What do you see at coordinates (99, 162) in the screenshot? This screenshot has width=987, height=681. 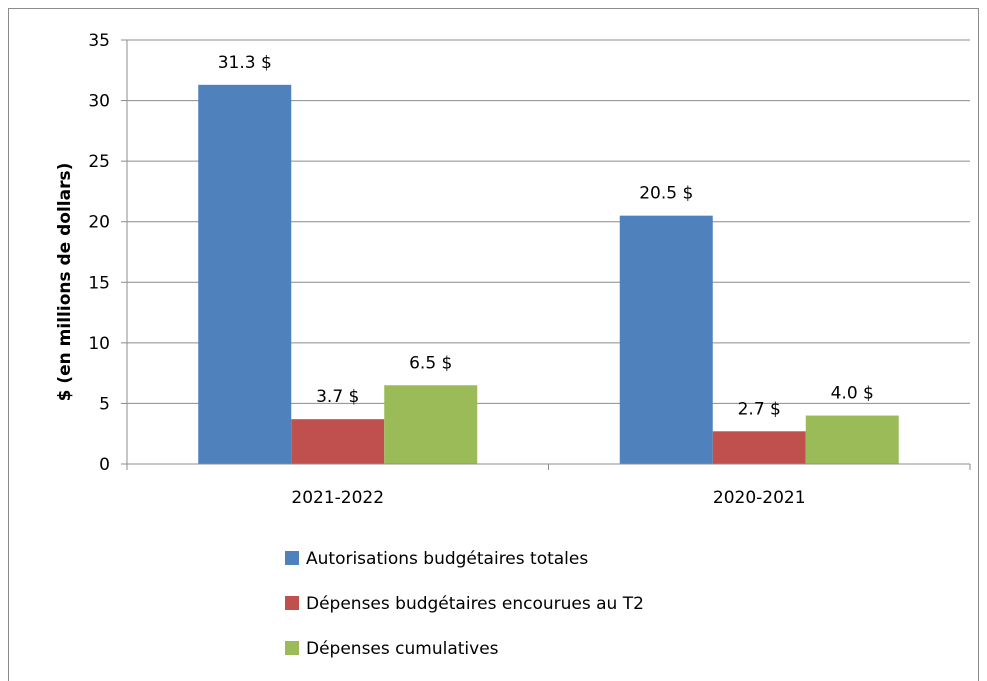 I see `y-tick-label: 25` at bounding box center [99, 162].